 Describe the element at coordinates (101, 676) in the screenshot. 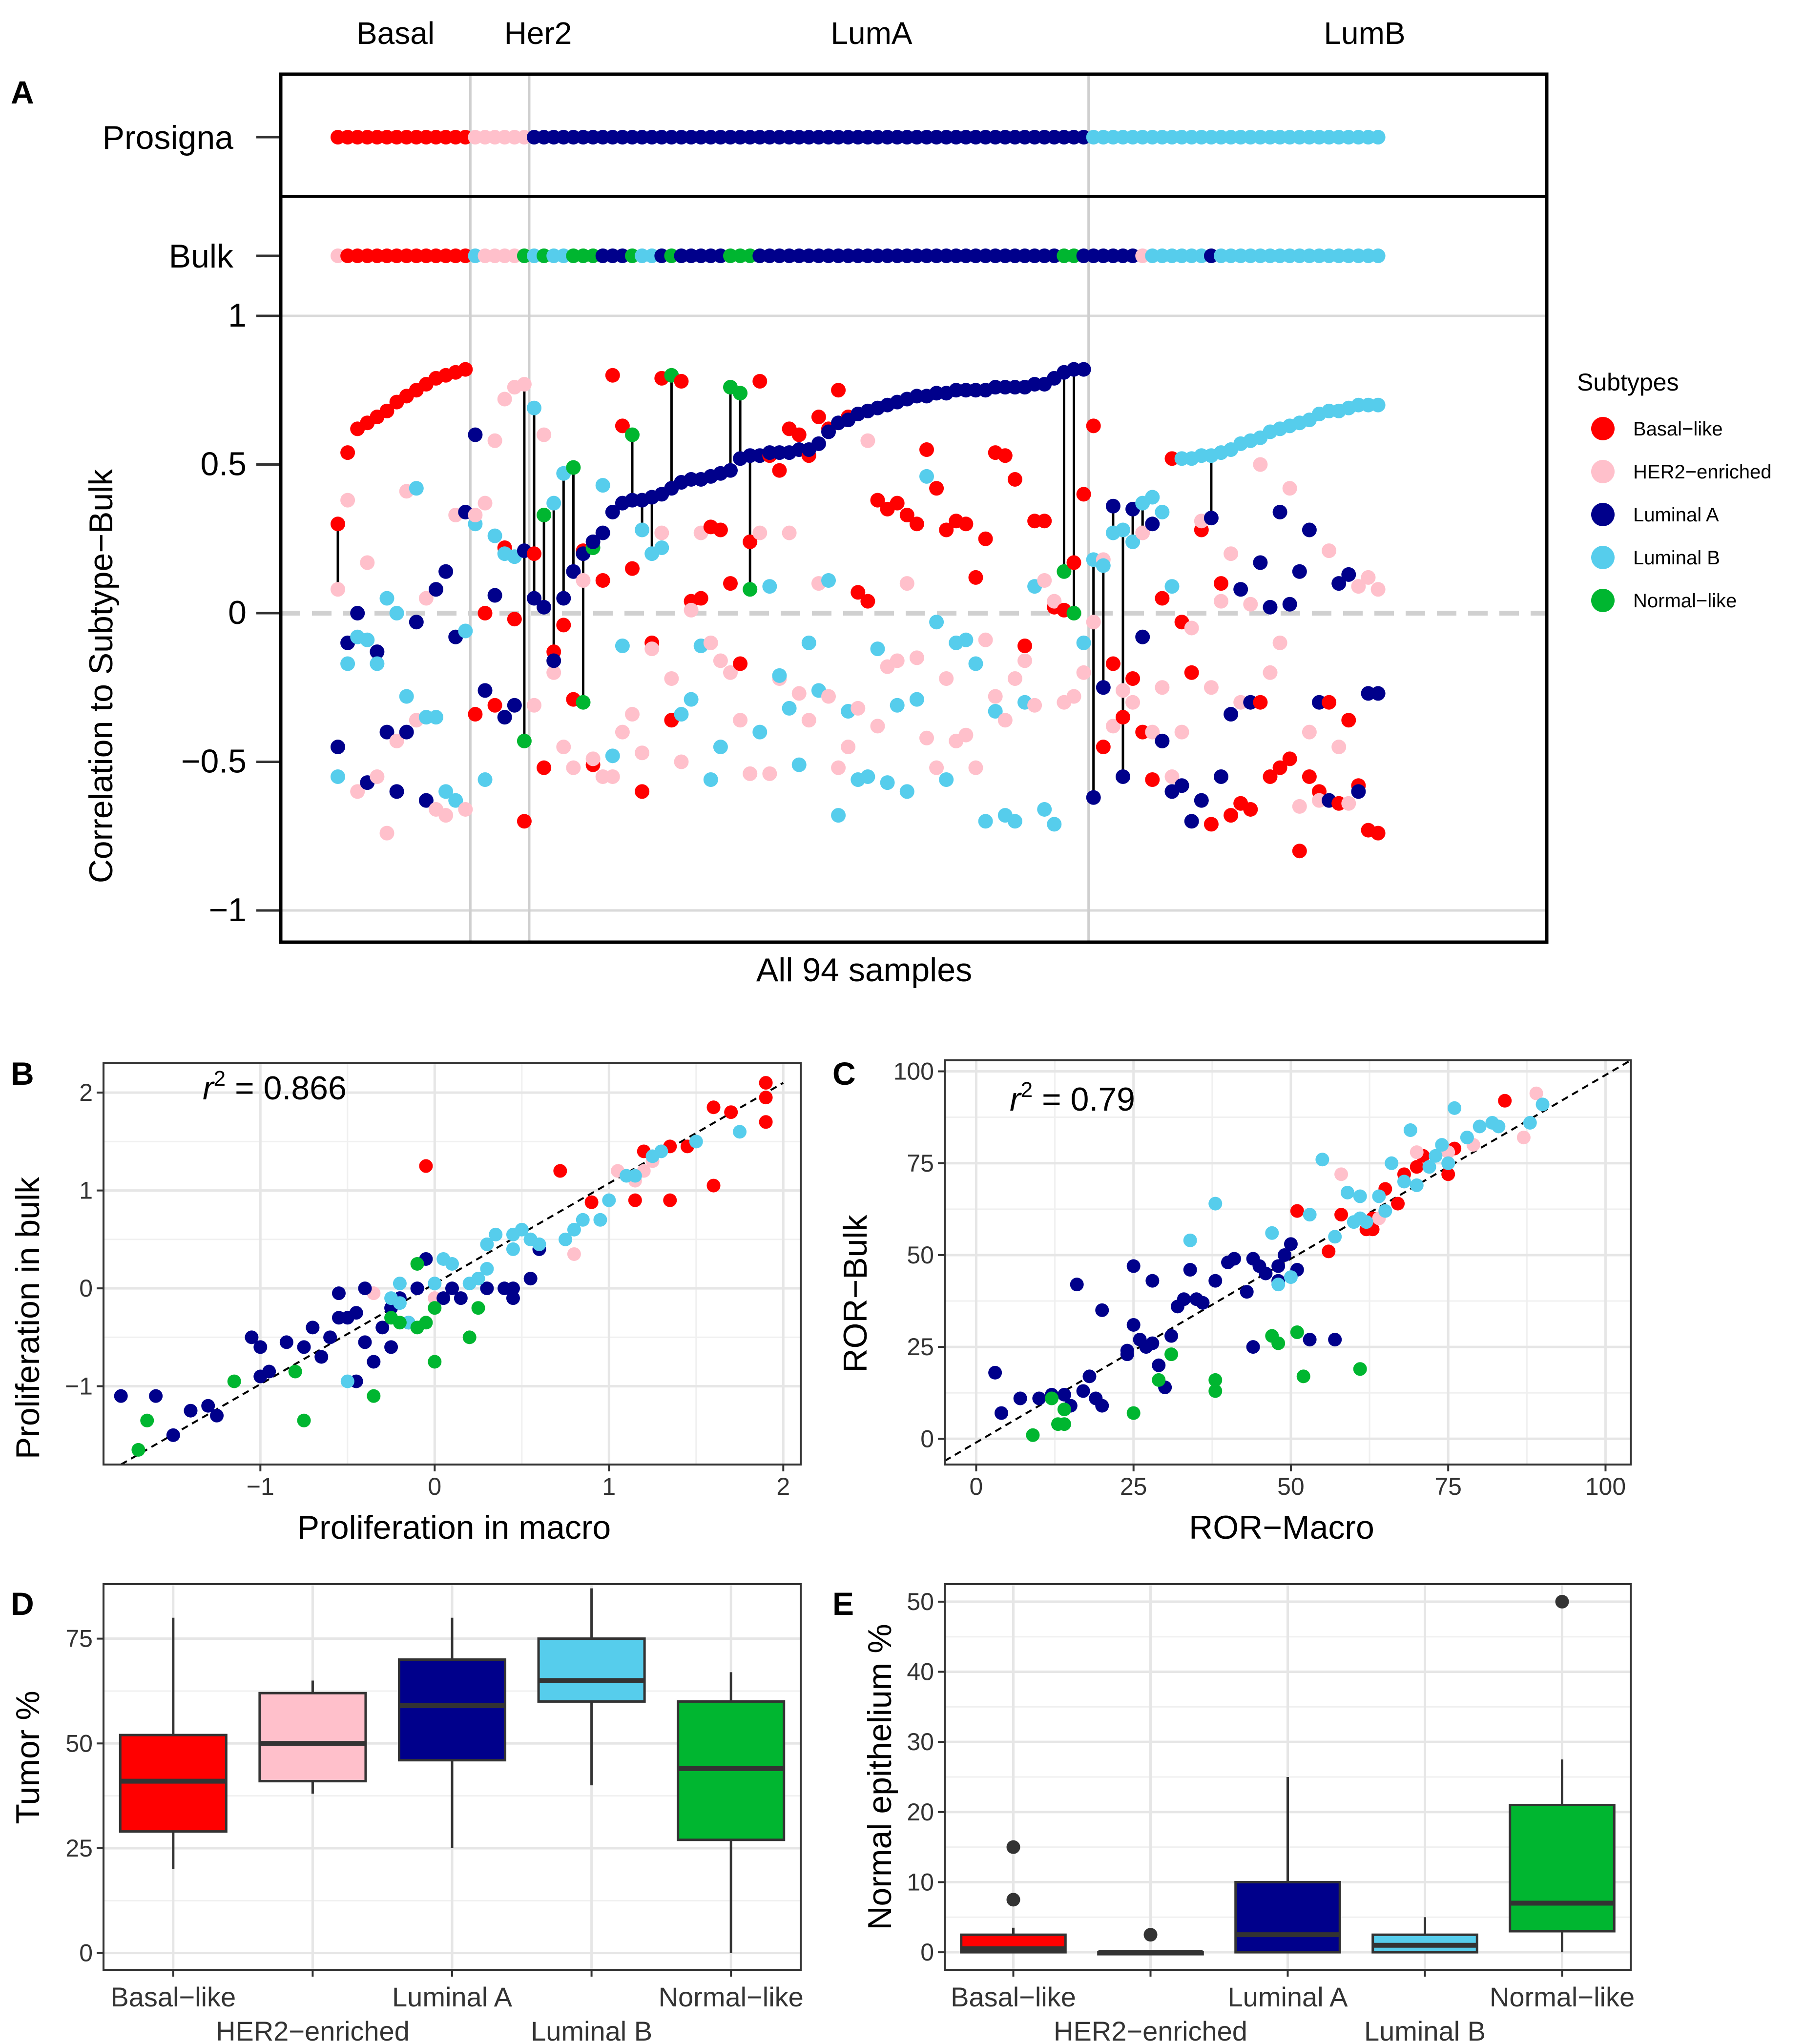

I see `panel-a-y-axis-label: Correlation to Subtype−Bulk` at that location.